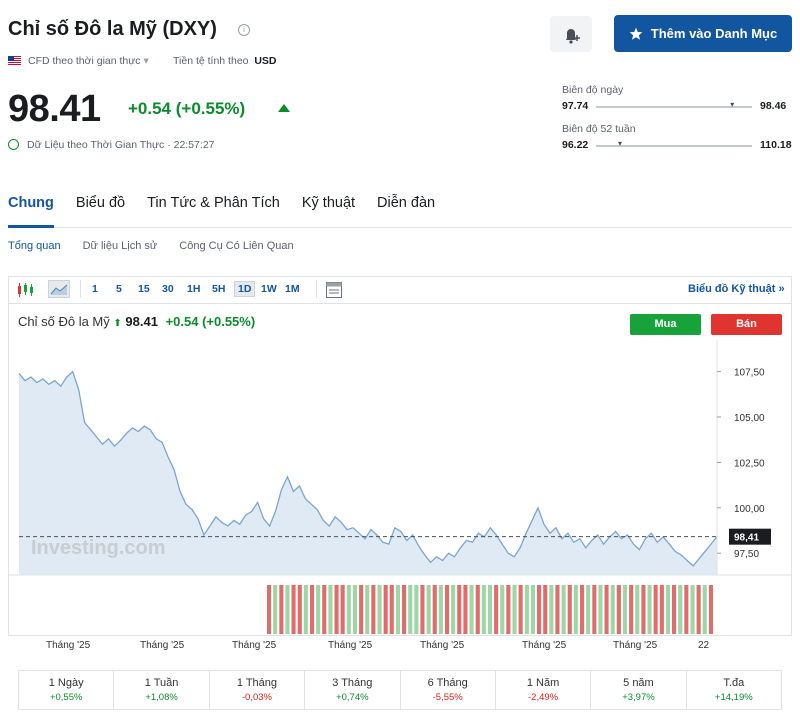 The height and width of the screenshot is (715, 800). Describe the element at coordinates (146, 61) in the screenshot. I see `chevron-down-icon: ▾` at that location.